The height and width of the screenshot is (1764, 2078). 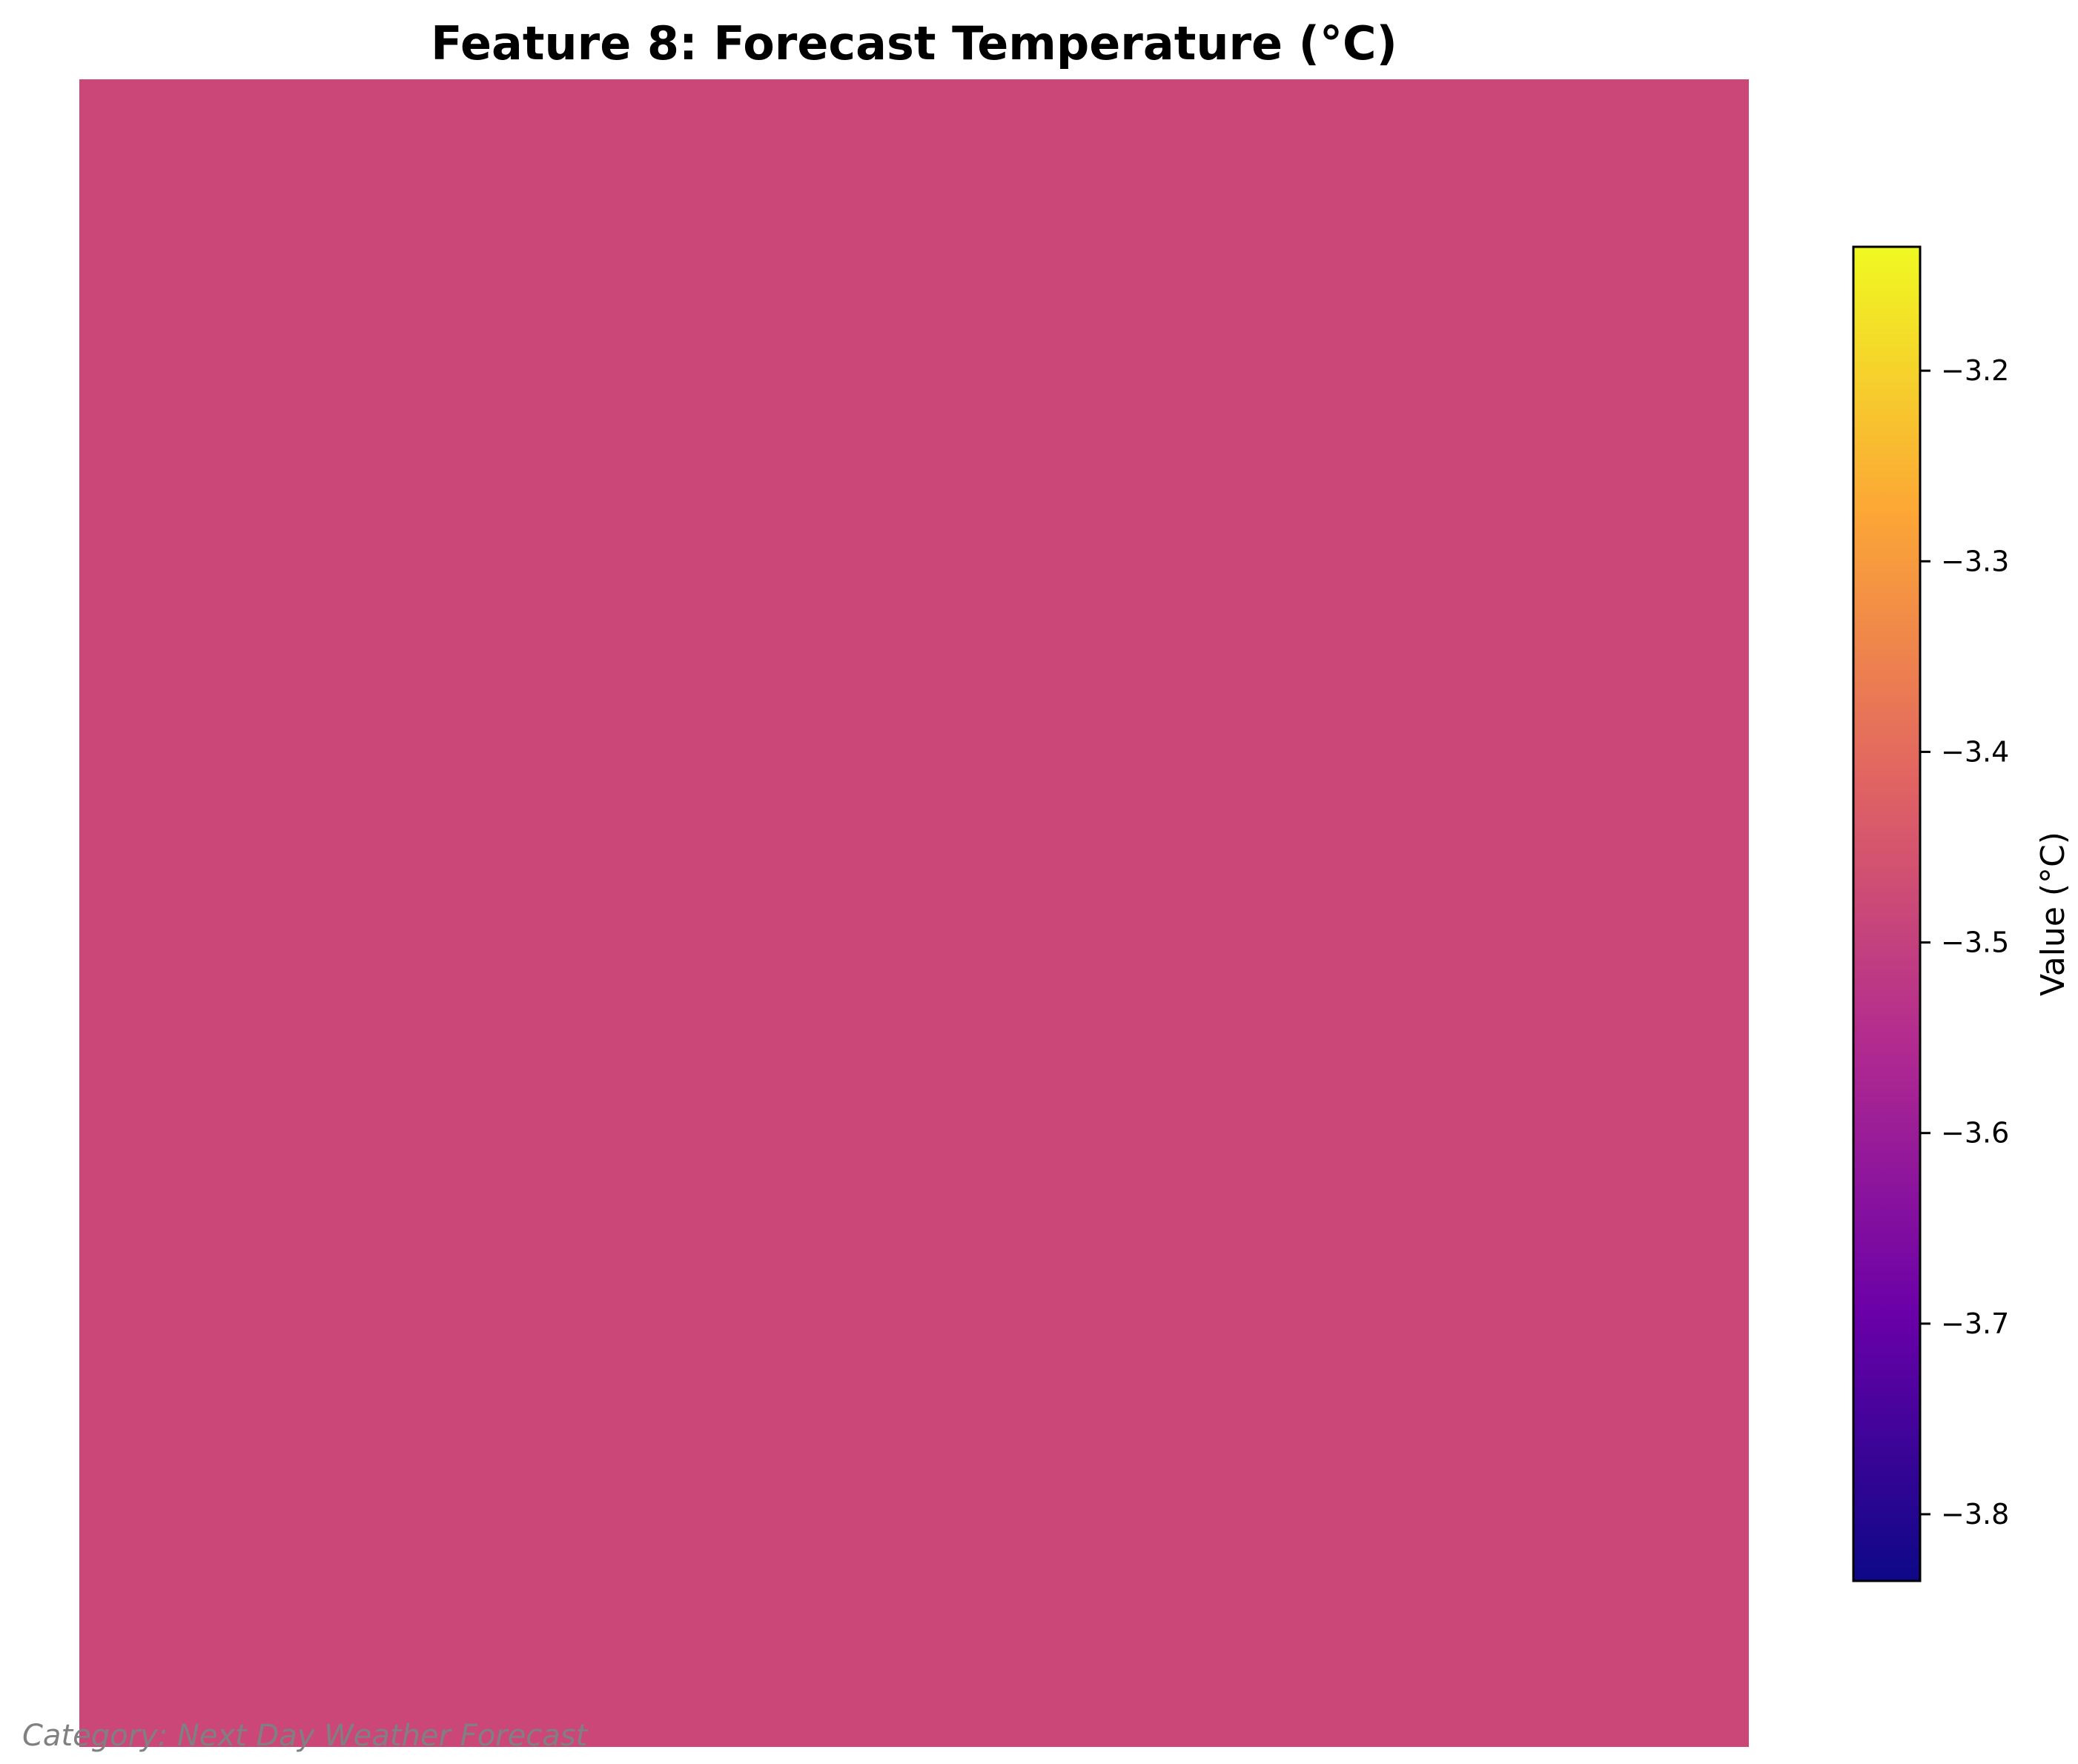 I want to click on colorbar-tick-label: −3.2, so click(x=1975, y=371).